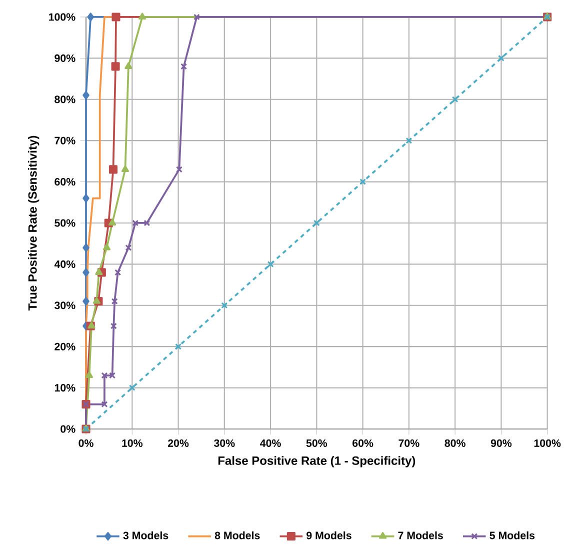 The height and width of the screenshot is (546, 568). What do you see at coordinates (455, 443) in the screenshot?
I see `x-tick-label: 80%` at bounding box center [455, 443].